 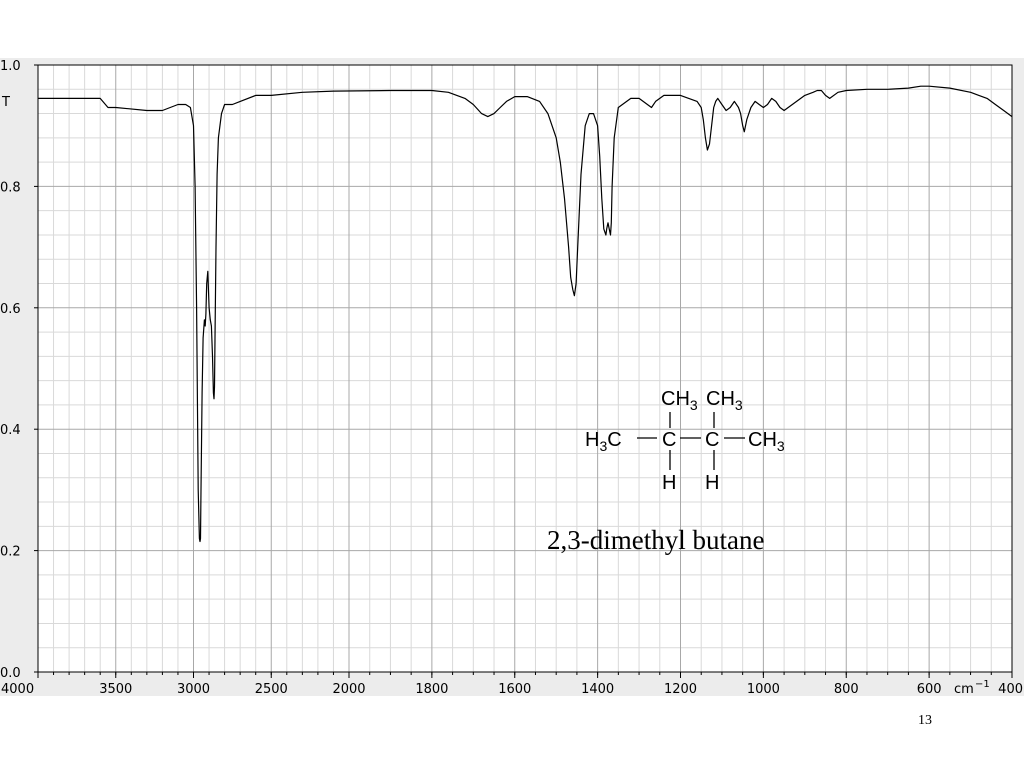 What do you see at coordinates (36, 368) in the screenshot?
I see `y-axis-ticks` at bounding box center [36, 368].